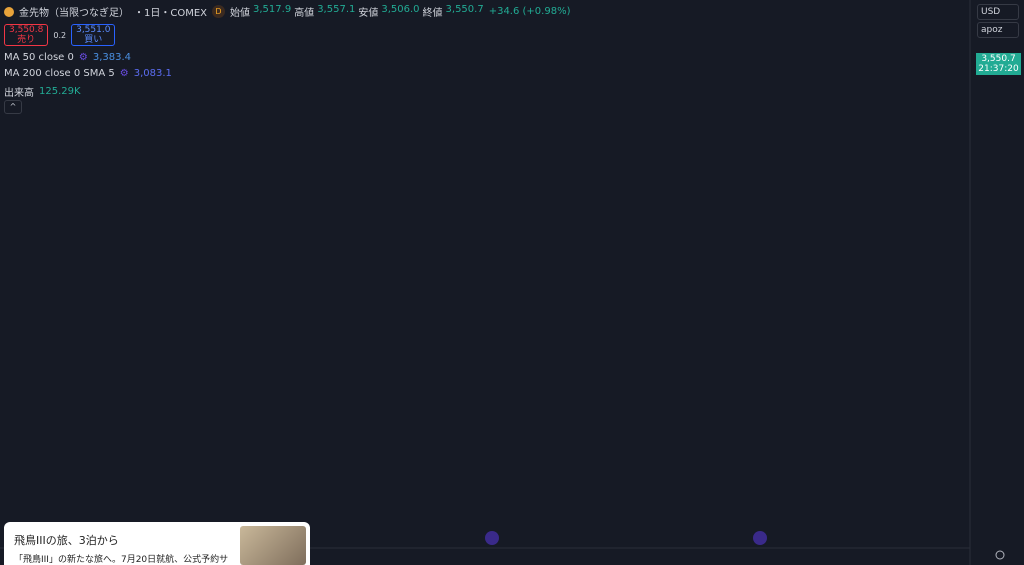  Describe the element at coordinates (1000, 555) in the screenshot. I see `settings-icon` at that location.